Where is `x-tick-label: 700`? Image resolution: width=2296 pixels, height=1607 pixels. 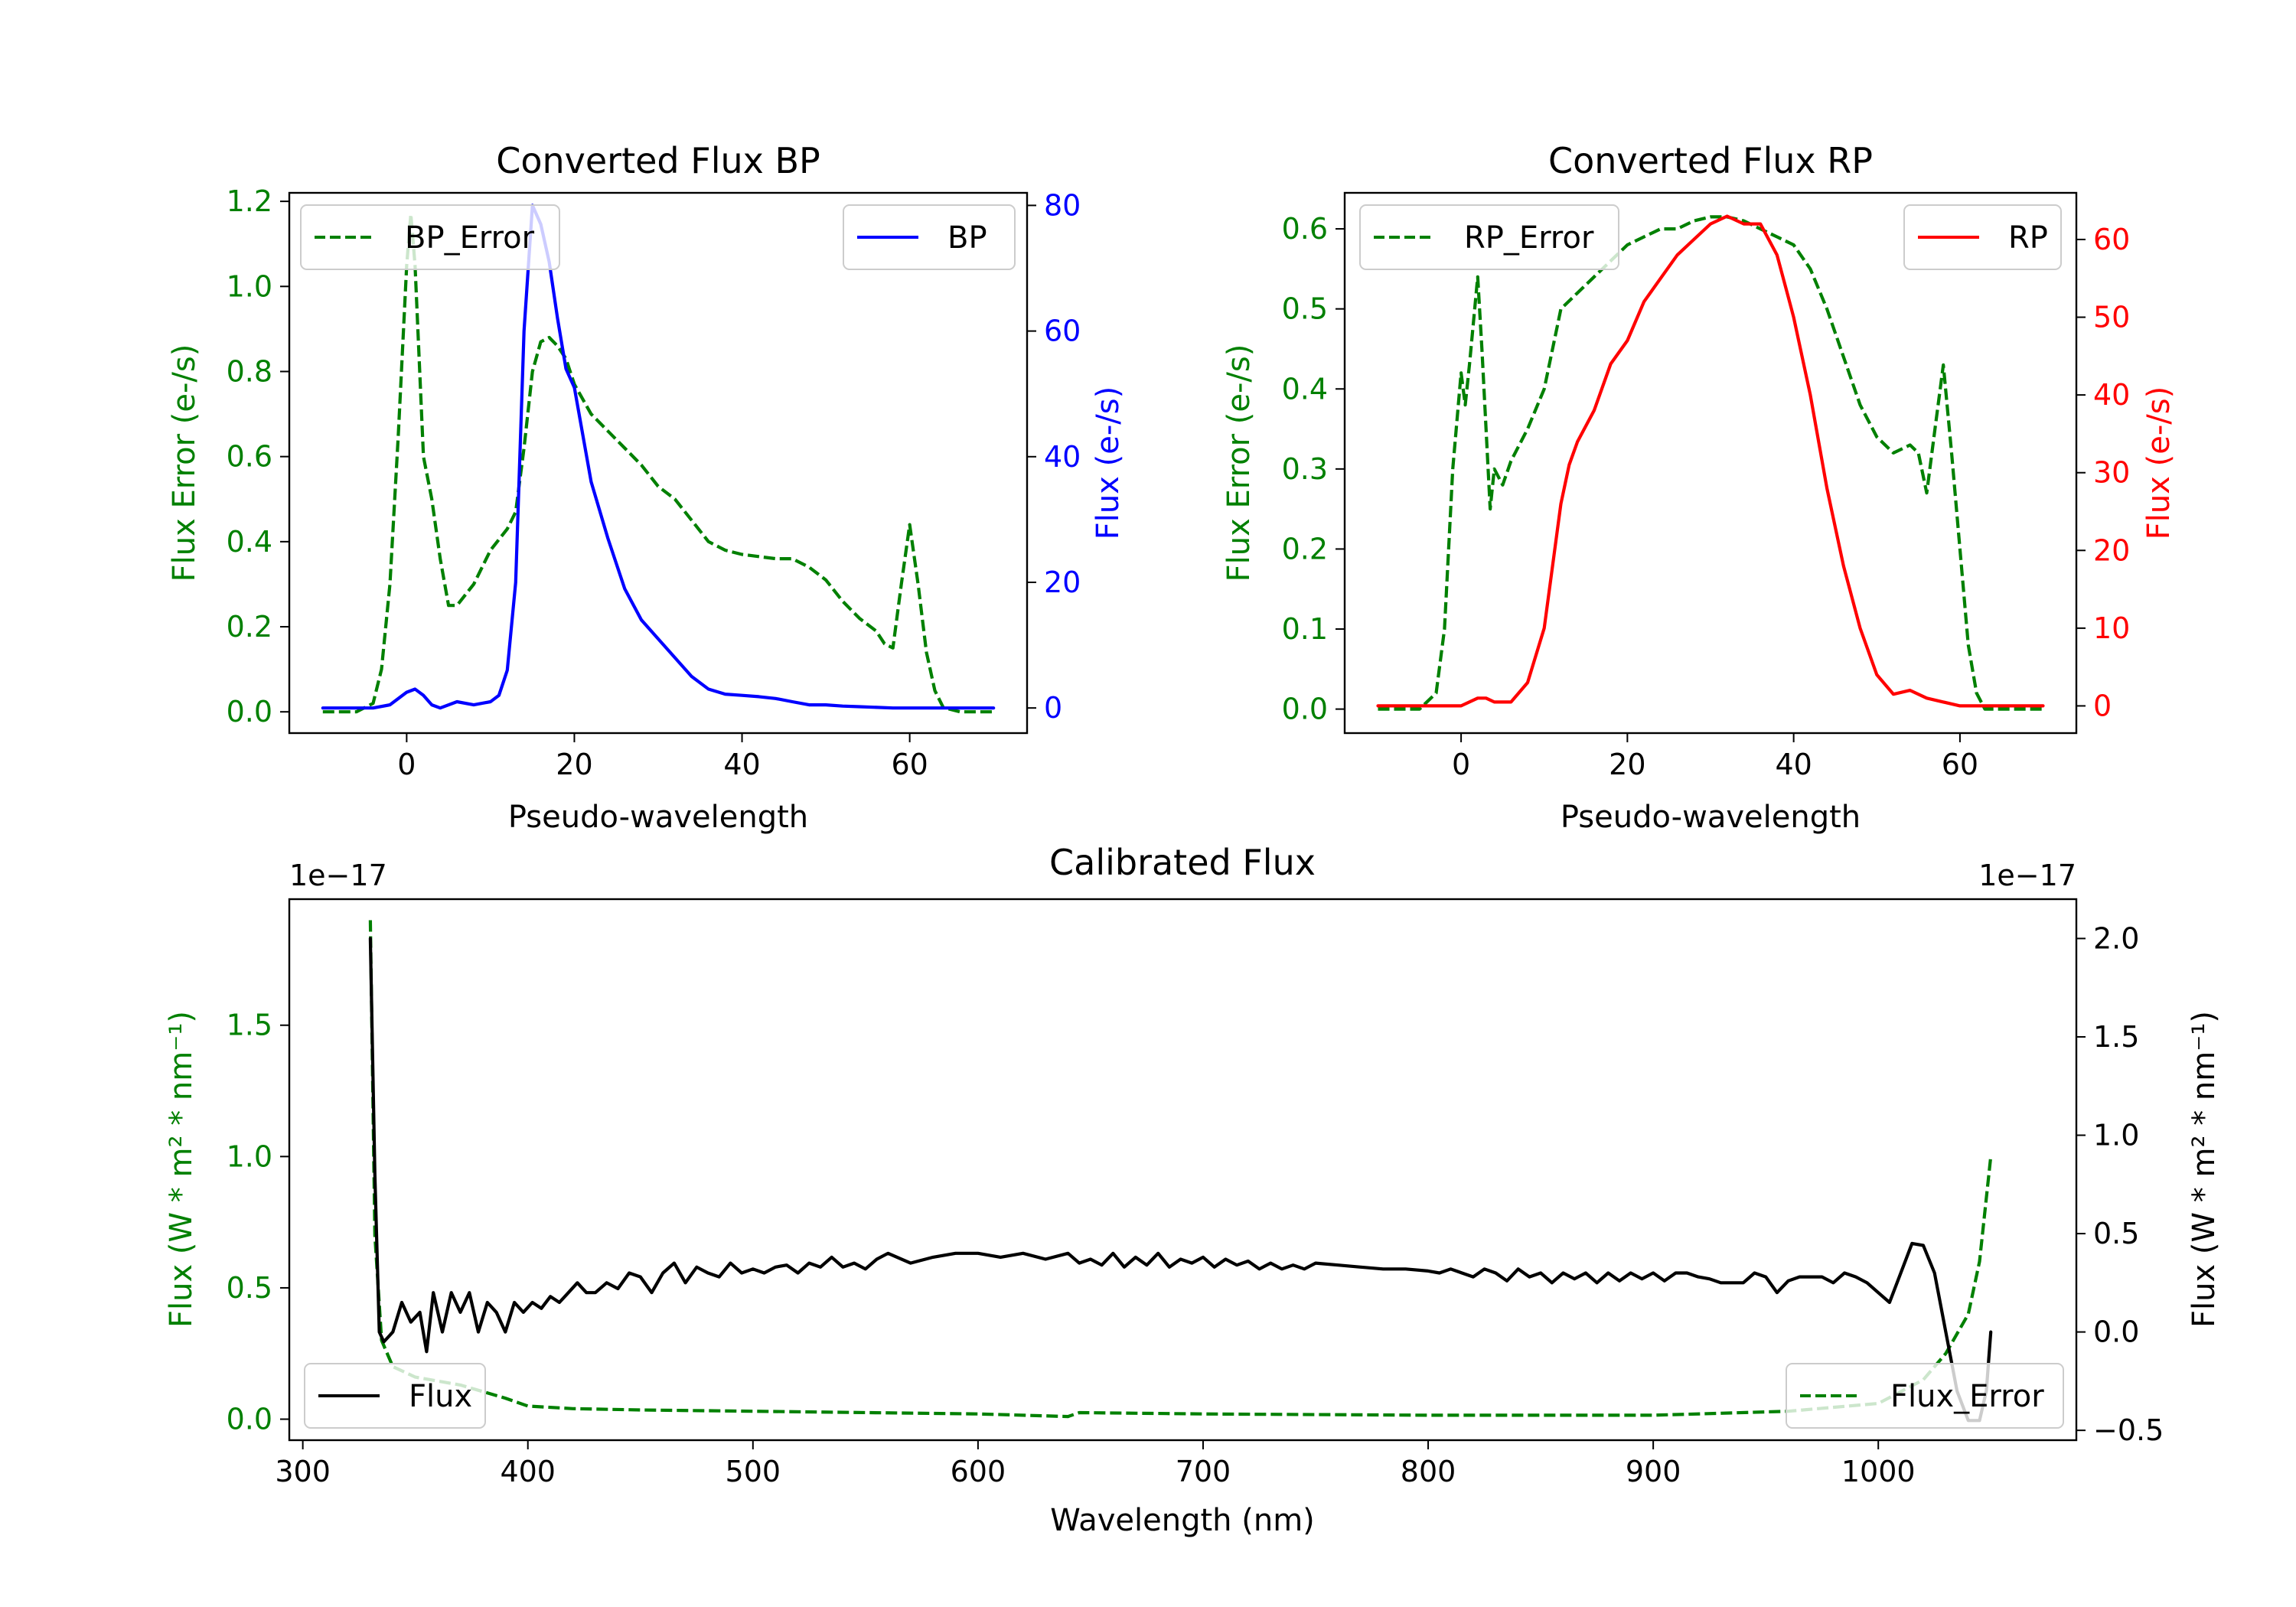
x-tick-label: 700 is located at coordinates (1203, 1471).